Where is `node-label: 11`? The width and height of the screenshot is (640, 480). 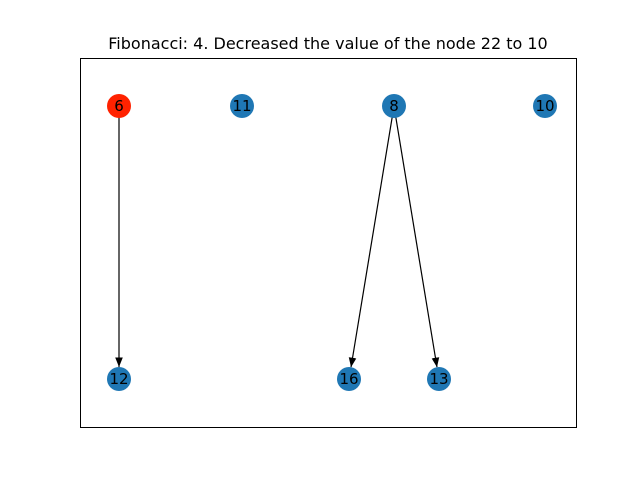 node-label: 11 is located at coordinates (241, 106).